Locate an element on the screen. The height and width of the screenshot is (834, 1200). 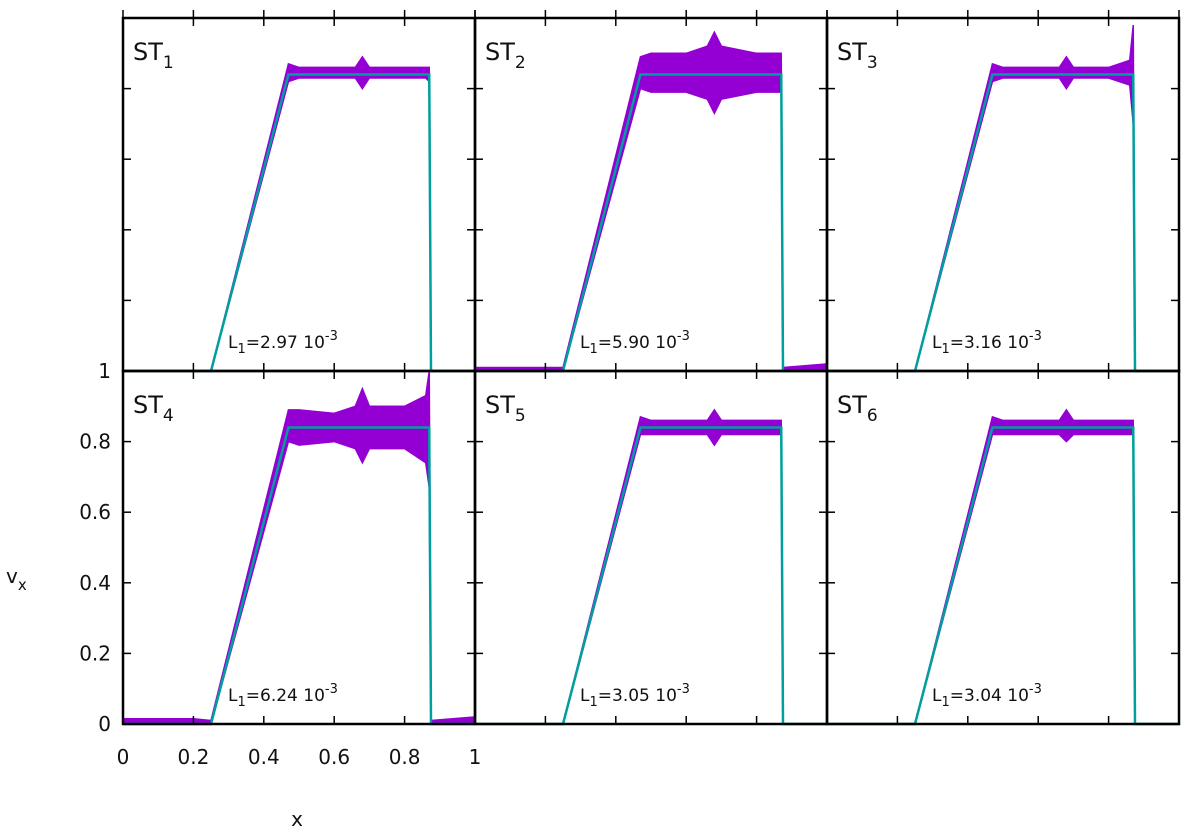
panel-label: ST4 is located at coordinates (153, 408).